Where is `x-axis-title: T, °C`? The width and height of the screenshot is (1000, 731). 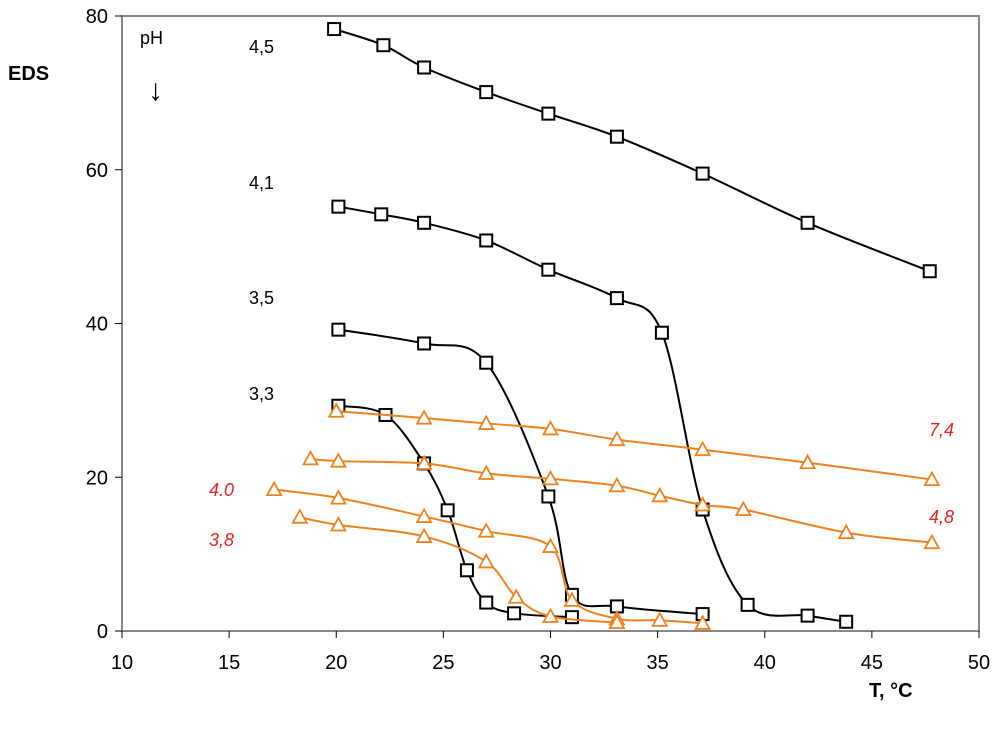
x-axis-title: T, °C is located at coordinates (891, 691).